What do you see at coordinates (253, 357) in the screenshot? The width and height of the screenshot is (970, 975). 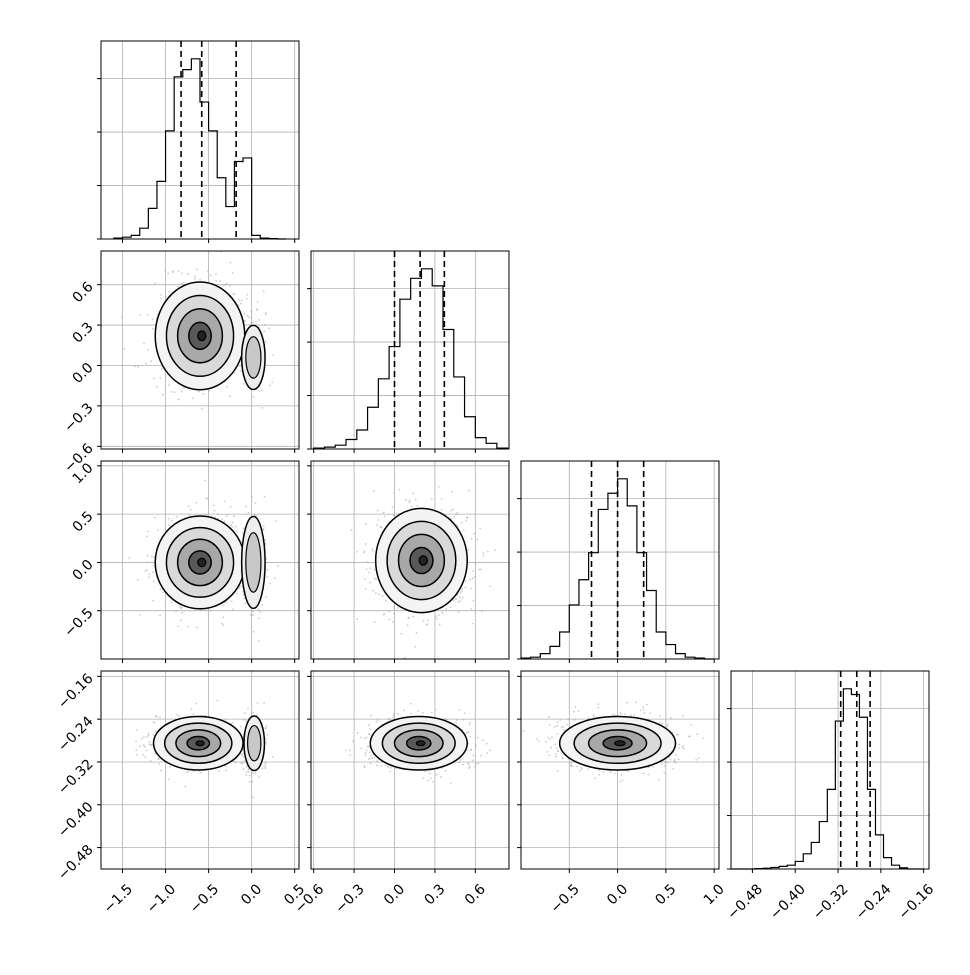 I see `density-contour-secondary` at bounding box center [253, 357].